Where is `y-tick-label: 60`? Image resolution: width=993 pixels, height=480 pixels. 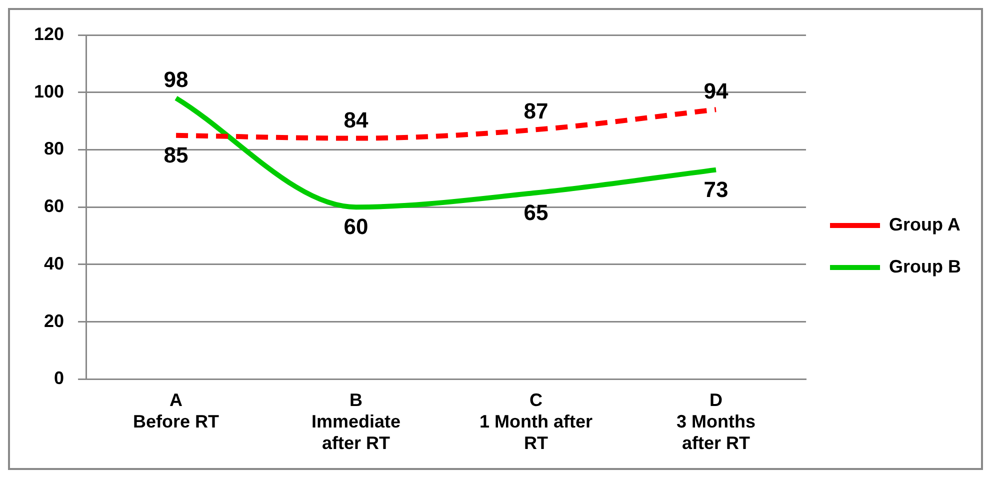 y-tick-label: 60 is located at coordinates (54, 206).